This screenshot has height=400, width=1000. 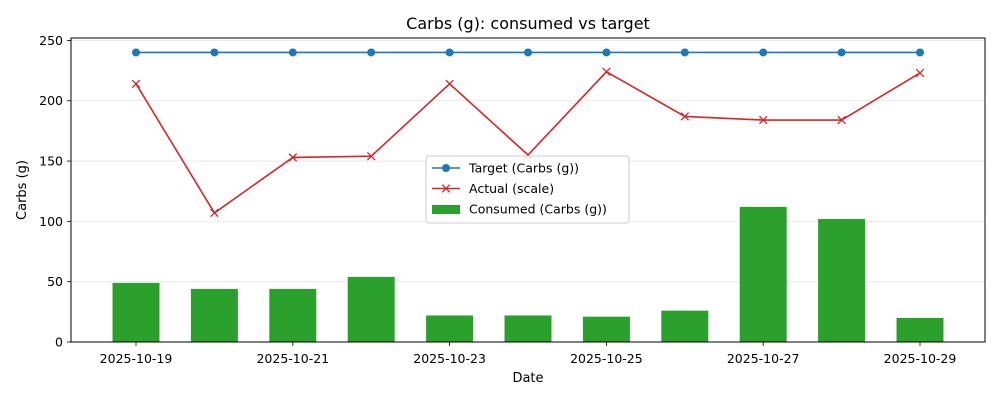 What do you see at coordinates (449, 358) in the screenshot?
I see `x-tick-label: 2025-10-23` at bounding box center [449, 358].